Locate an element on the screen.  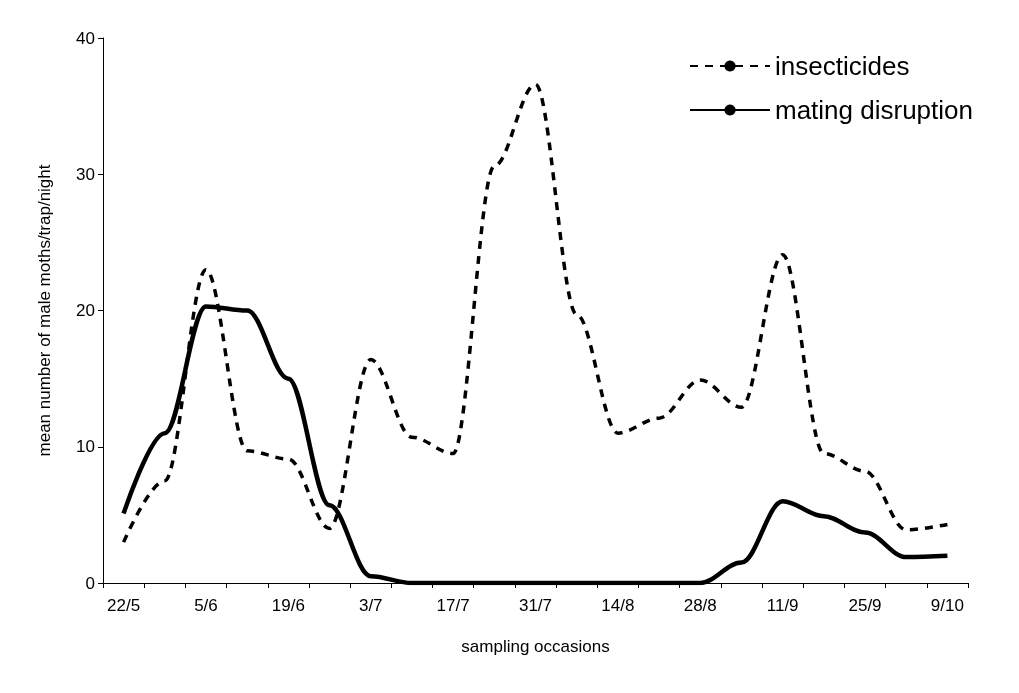
legend-label: mating disruption is located at coordinates (874, 110).